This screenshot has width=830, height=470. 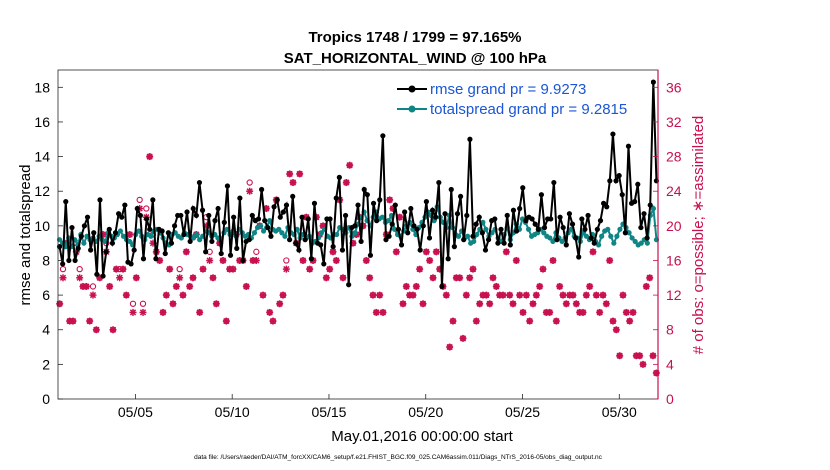 What do you see at coordinates (46, 330) in the screenshot?
I see `y-tick-label-left: 4` at bounding box center [46, 330].